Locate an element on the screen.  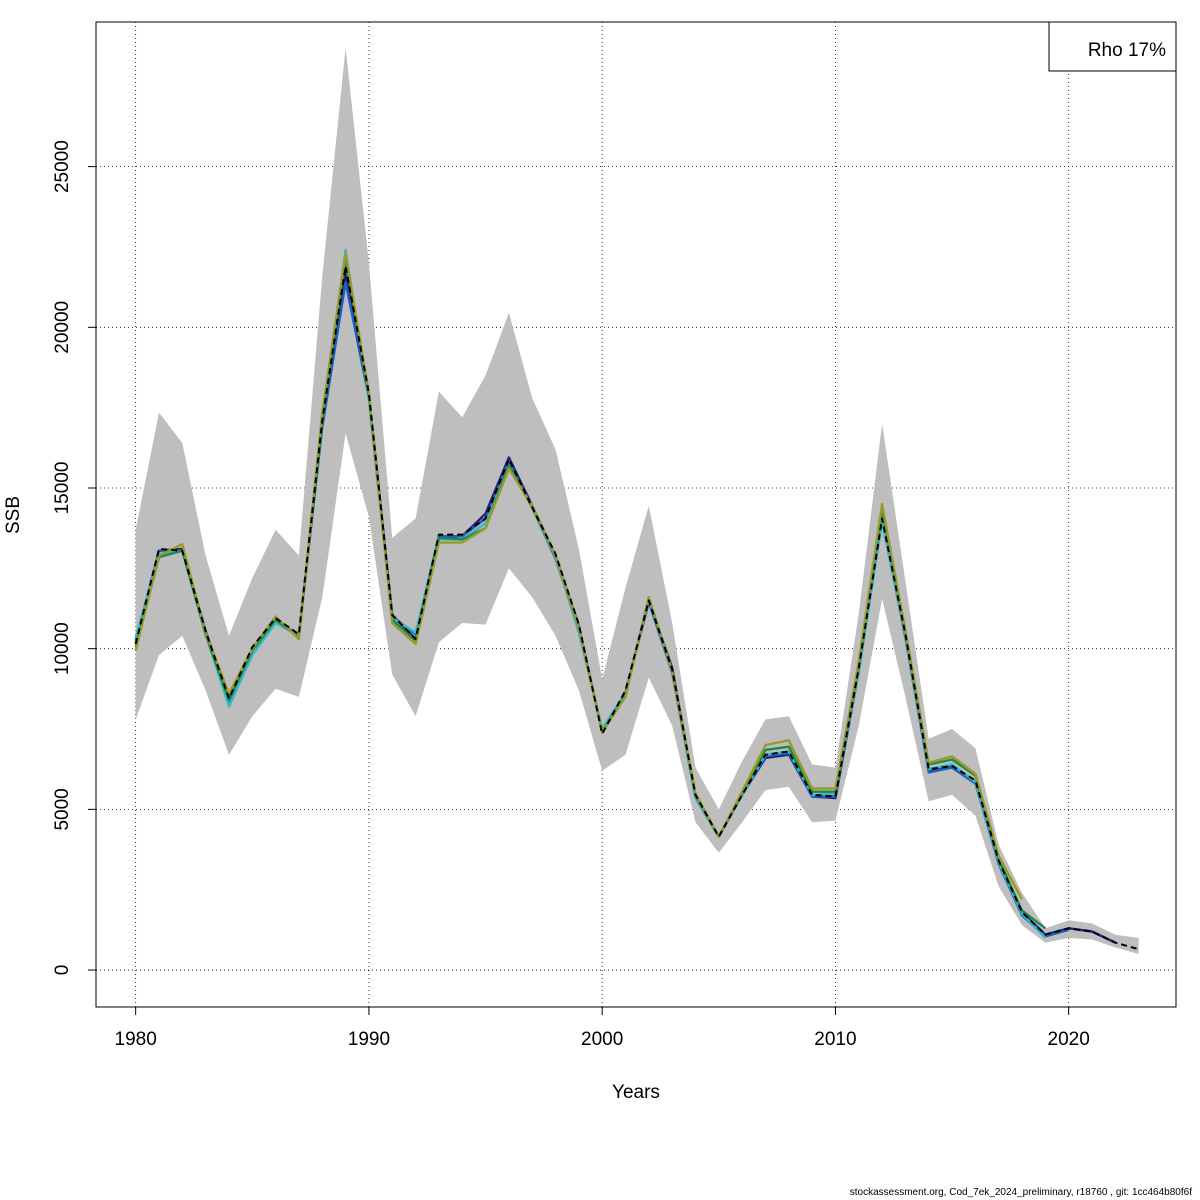
x-tick-label: 1980 is located at coordinates (136, 1039).